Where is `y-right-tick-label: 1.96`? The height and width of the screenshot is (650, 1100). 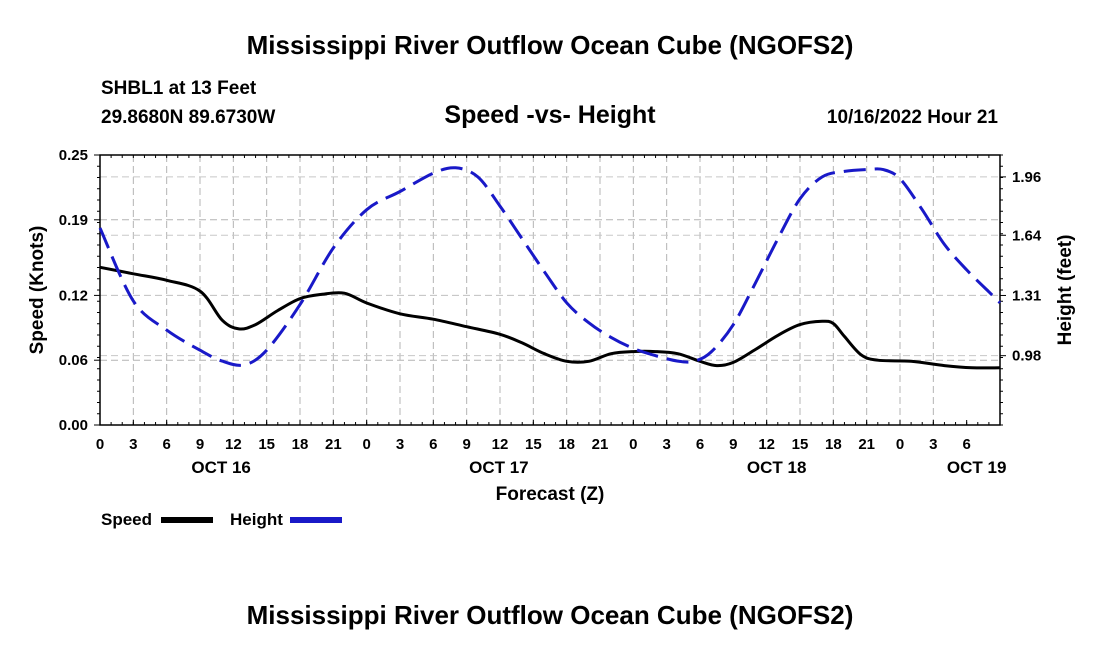 y-right-tick-label: 1.96 is located at coordinates (1026, 177).